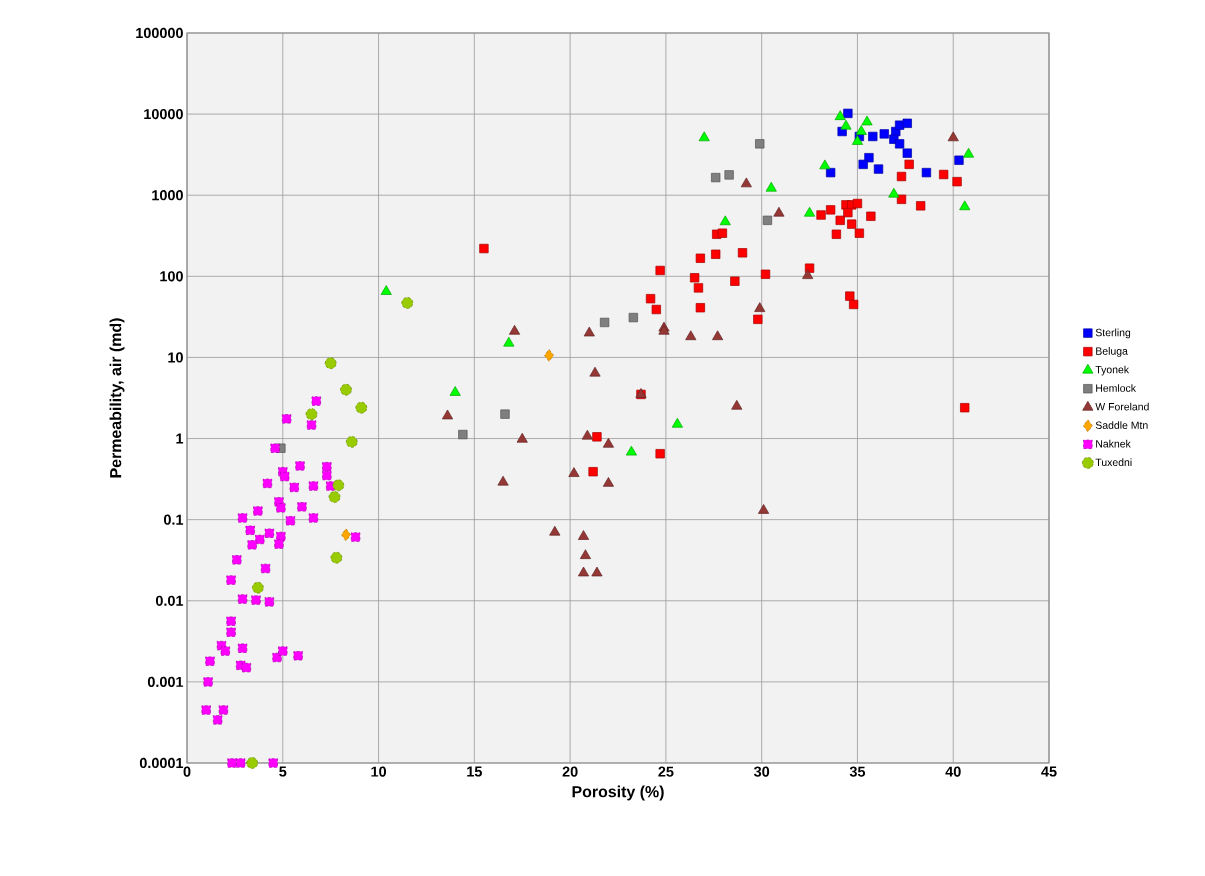 This screenshot has height=876, width=1205. I want to click on legend-label: Tyonek, so click(1112, 370).